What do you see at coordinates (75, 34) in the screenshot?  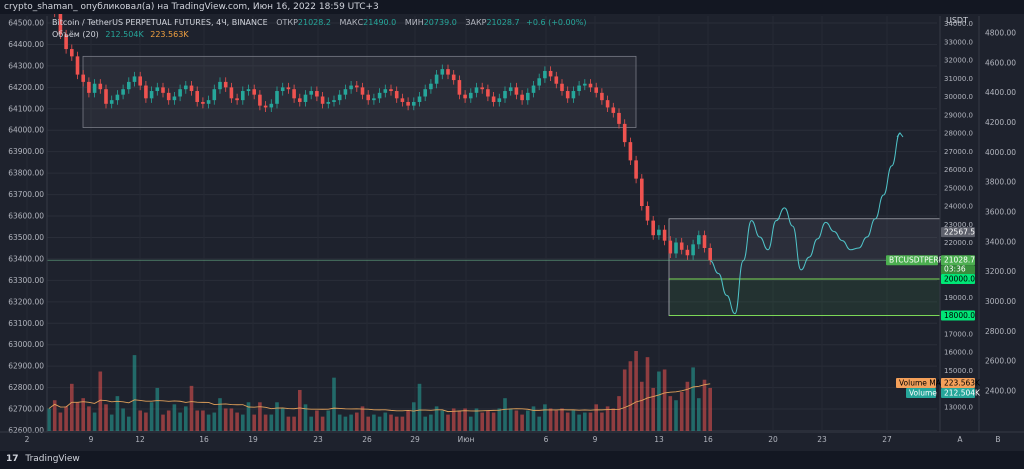 I see `volume-label: Объём (20)` at bounding box center [75, 34].